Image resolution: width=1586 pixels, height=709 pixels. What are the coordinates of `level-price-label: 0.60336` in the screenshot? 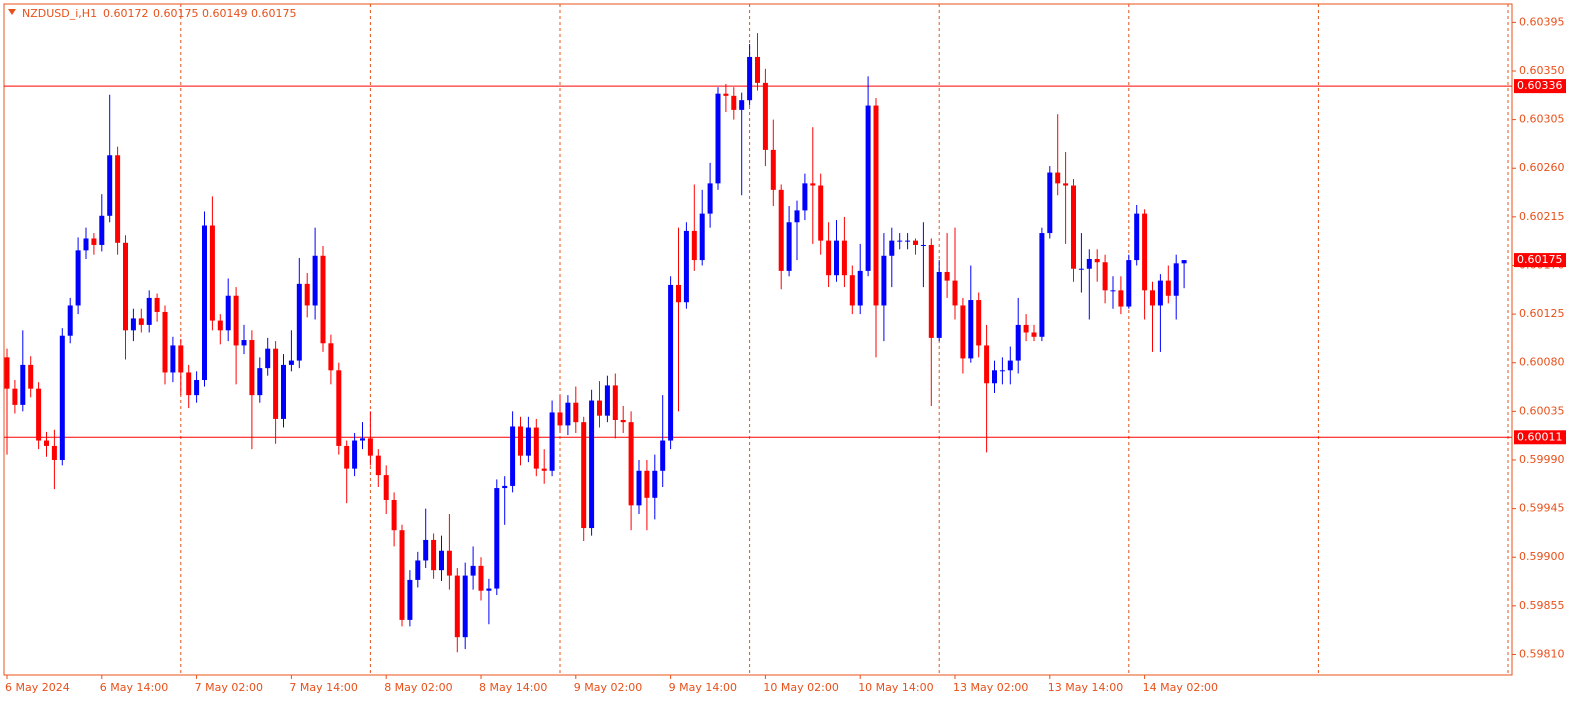 It's located at (1540, 85).